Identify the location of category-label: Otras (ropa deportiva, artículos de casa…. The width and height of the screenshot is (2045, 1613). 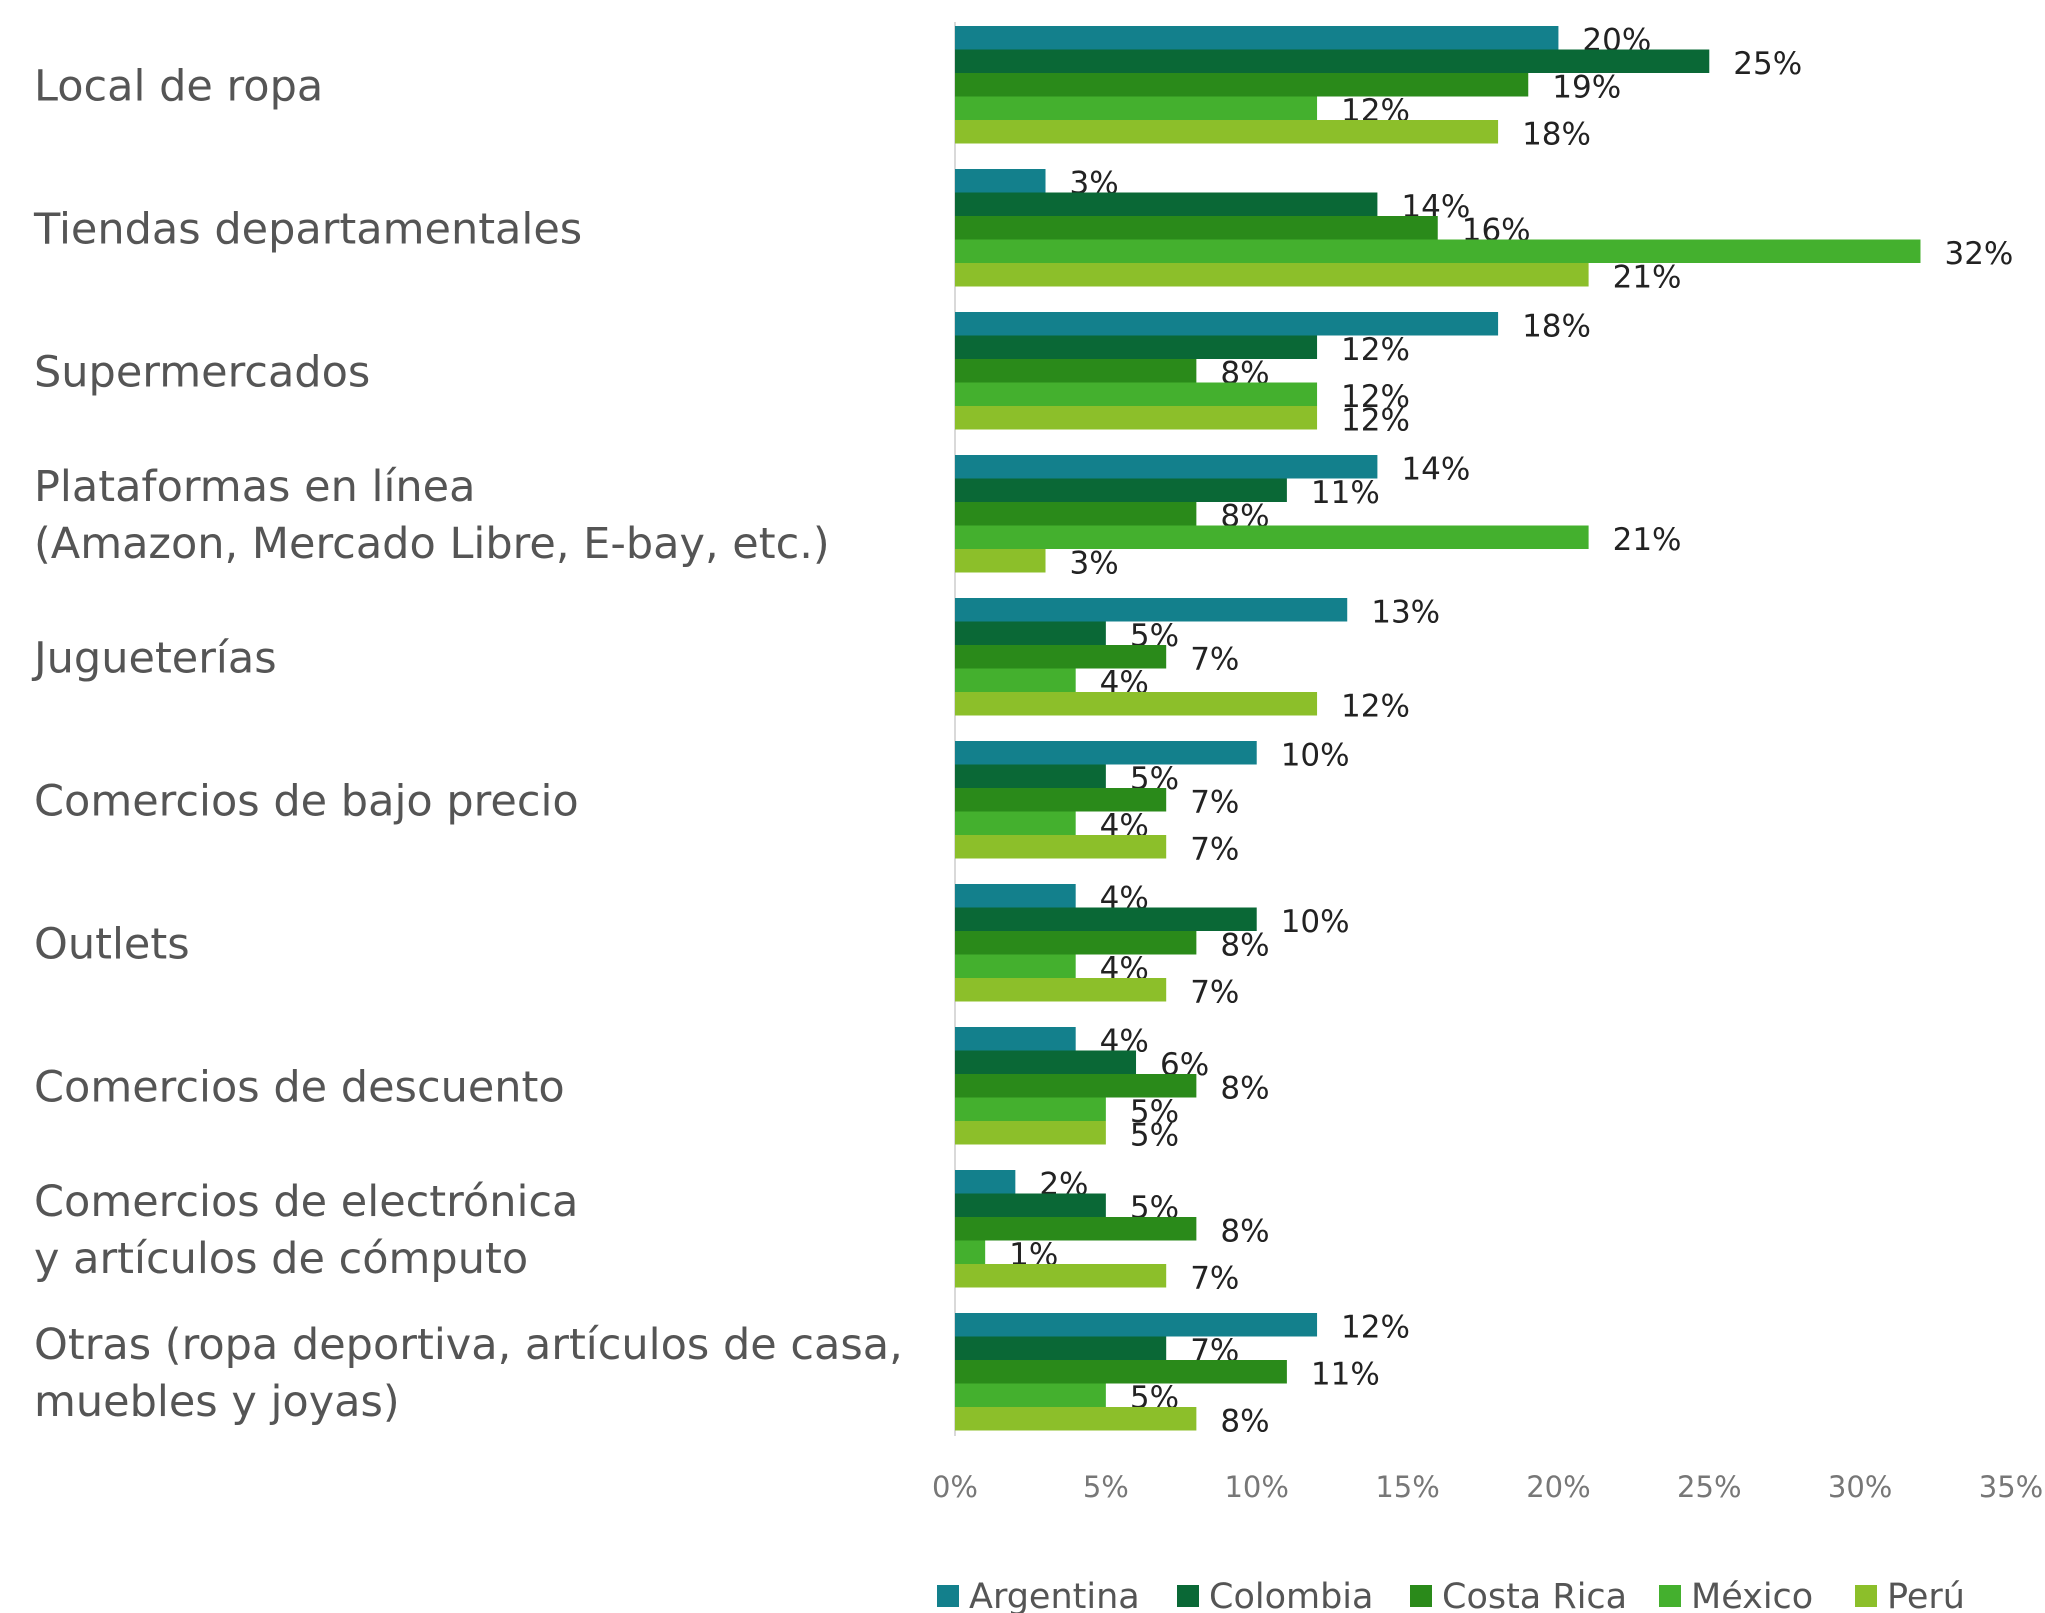
(468, 1373).